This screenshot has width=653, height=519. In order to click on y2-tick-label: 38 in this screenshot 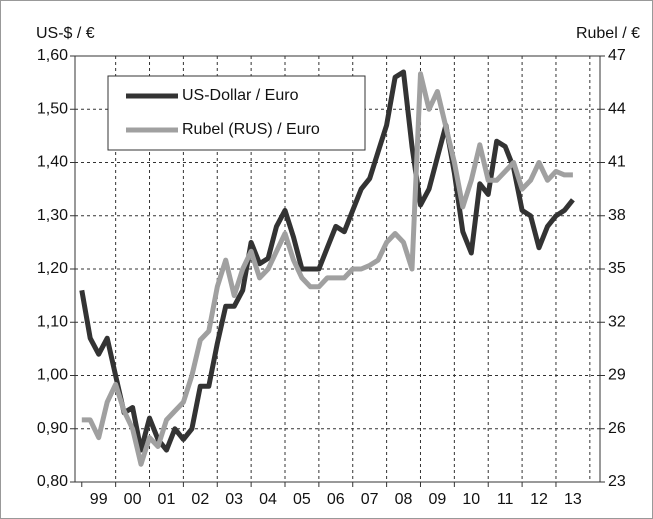, I will do `click(617, 215)`.